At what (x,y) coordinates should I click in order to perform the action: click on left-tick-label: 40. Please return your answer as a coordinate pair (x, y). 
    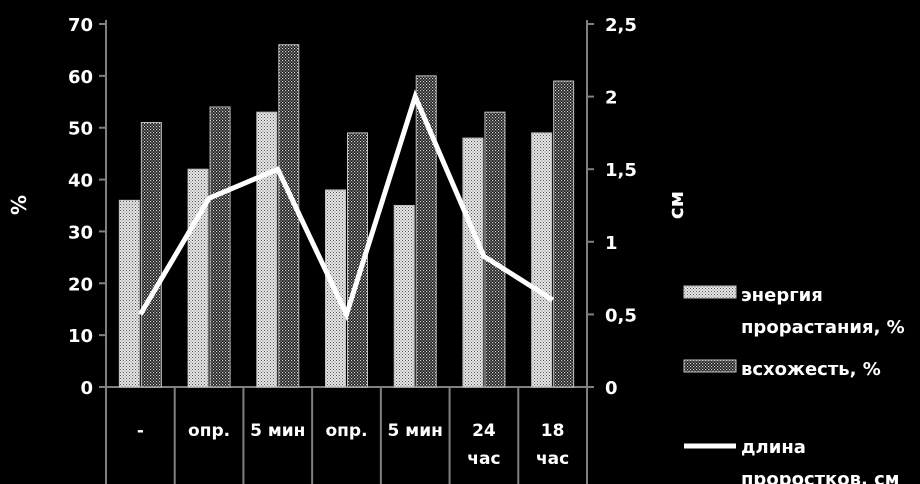
    Looking at the image, I should click on (80, 181).